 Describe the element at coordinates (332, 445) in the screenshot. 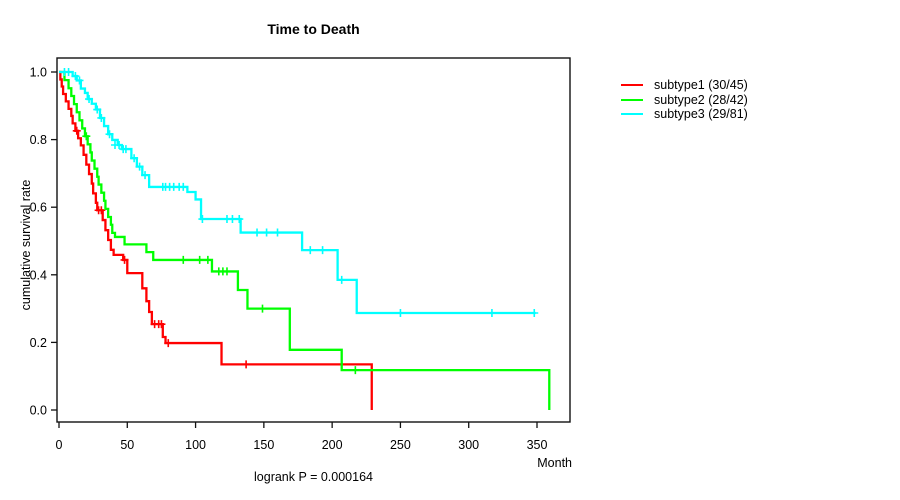

I see `x-tick-label: 200` at that location.